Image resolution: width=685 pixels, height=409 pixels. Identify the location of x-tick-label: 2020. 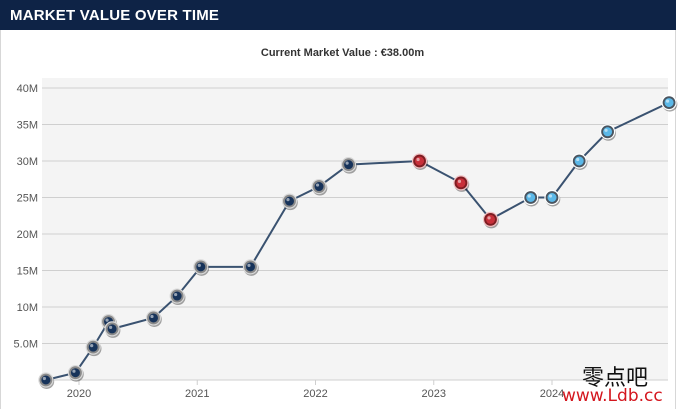
(79, 394).